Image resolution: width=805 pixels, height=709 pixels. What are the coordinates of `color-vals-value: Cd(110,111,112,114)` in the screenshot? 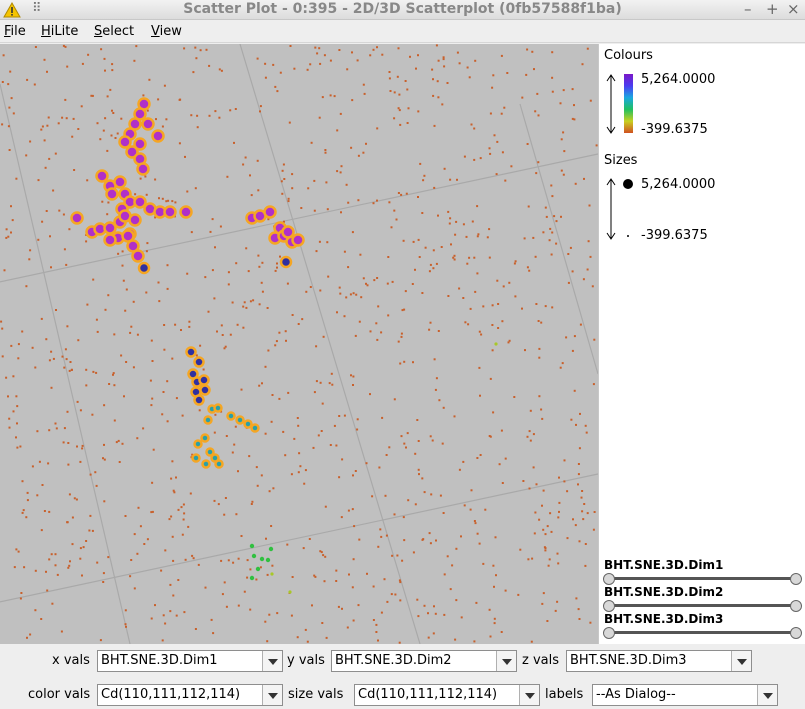 It's located at (171, 694).